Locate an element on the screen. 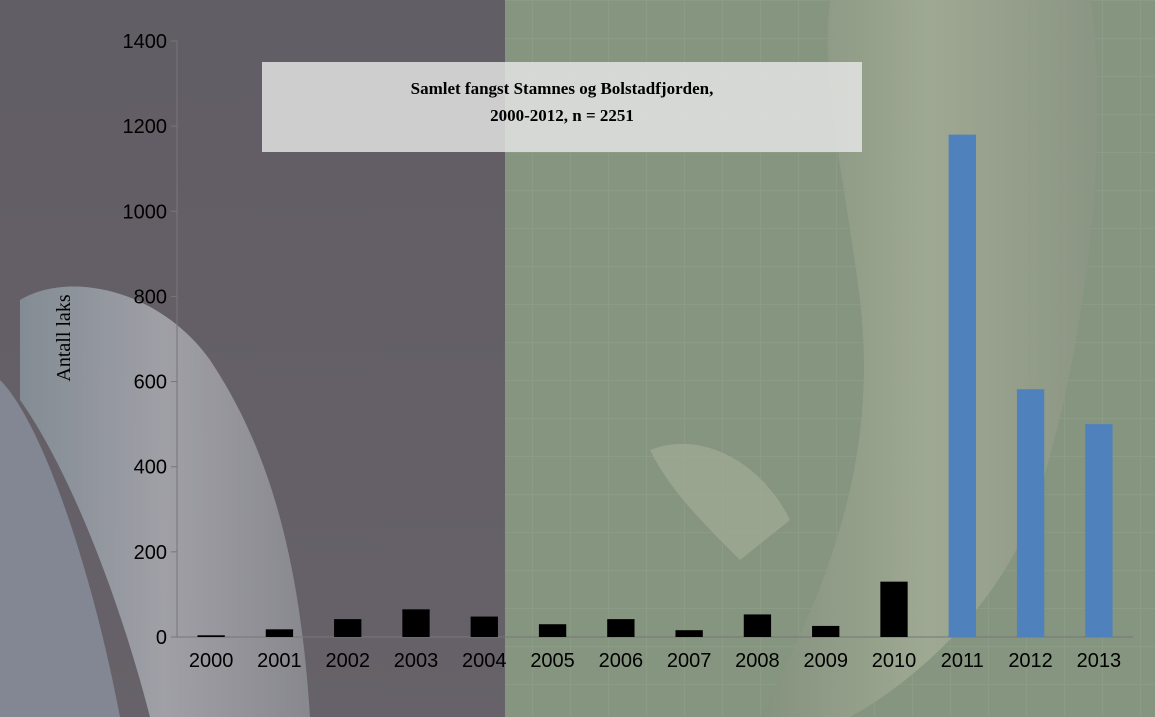 This screenshot has width=1155, height=717. bar-2006 is located at coordinates (621, 628).